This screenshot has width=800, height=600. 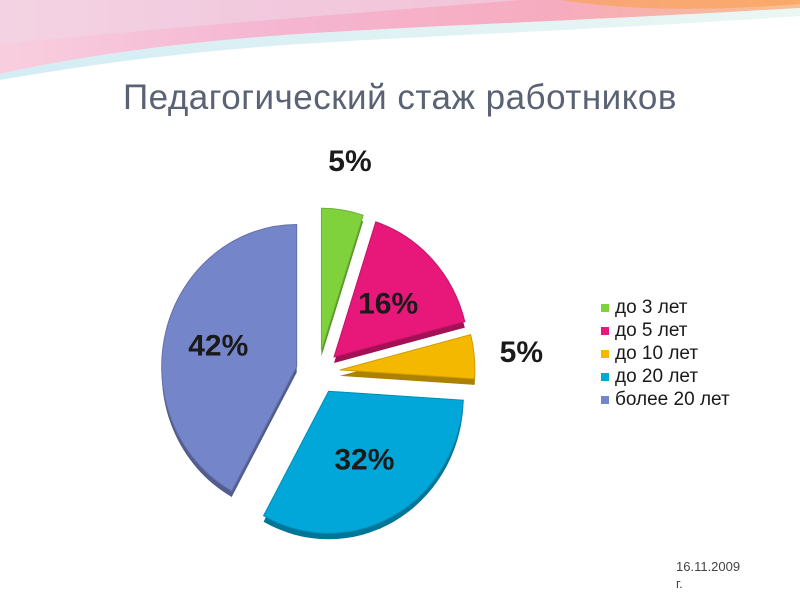 I want to click on data-label-2: 16%, so click(x=388, y=303).